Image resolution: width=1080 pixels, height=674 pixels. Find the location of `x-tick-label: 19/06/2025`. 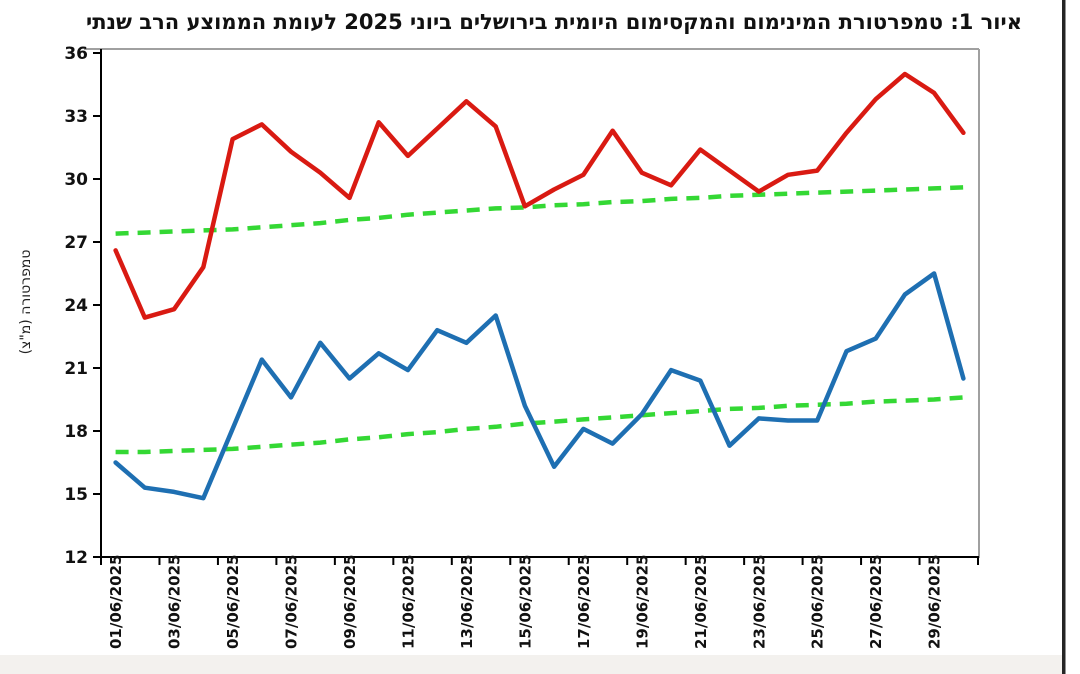

x-tick-label: 19/06/2025 is located at coordinates (642, 602).